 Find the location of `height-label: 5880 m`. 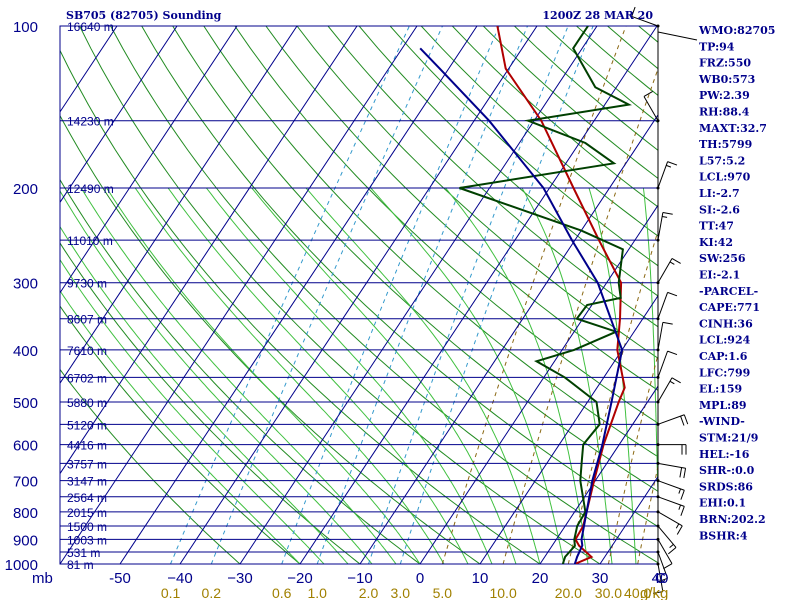

height-label: 5880 m is located at coordinates (87, 403).